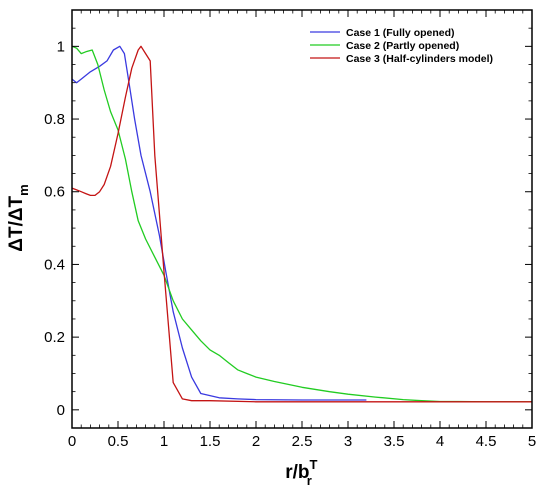 This screenshot has width=550, height=492. I want to click on x-axis-title: r/bT r, so click(301, 472).